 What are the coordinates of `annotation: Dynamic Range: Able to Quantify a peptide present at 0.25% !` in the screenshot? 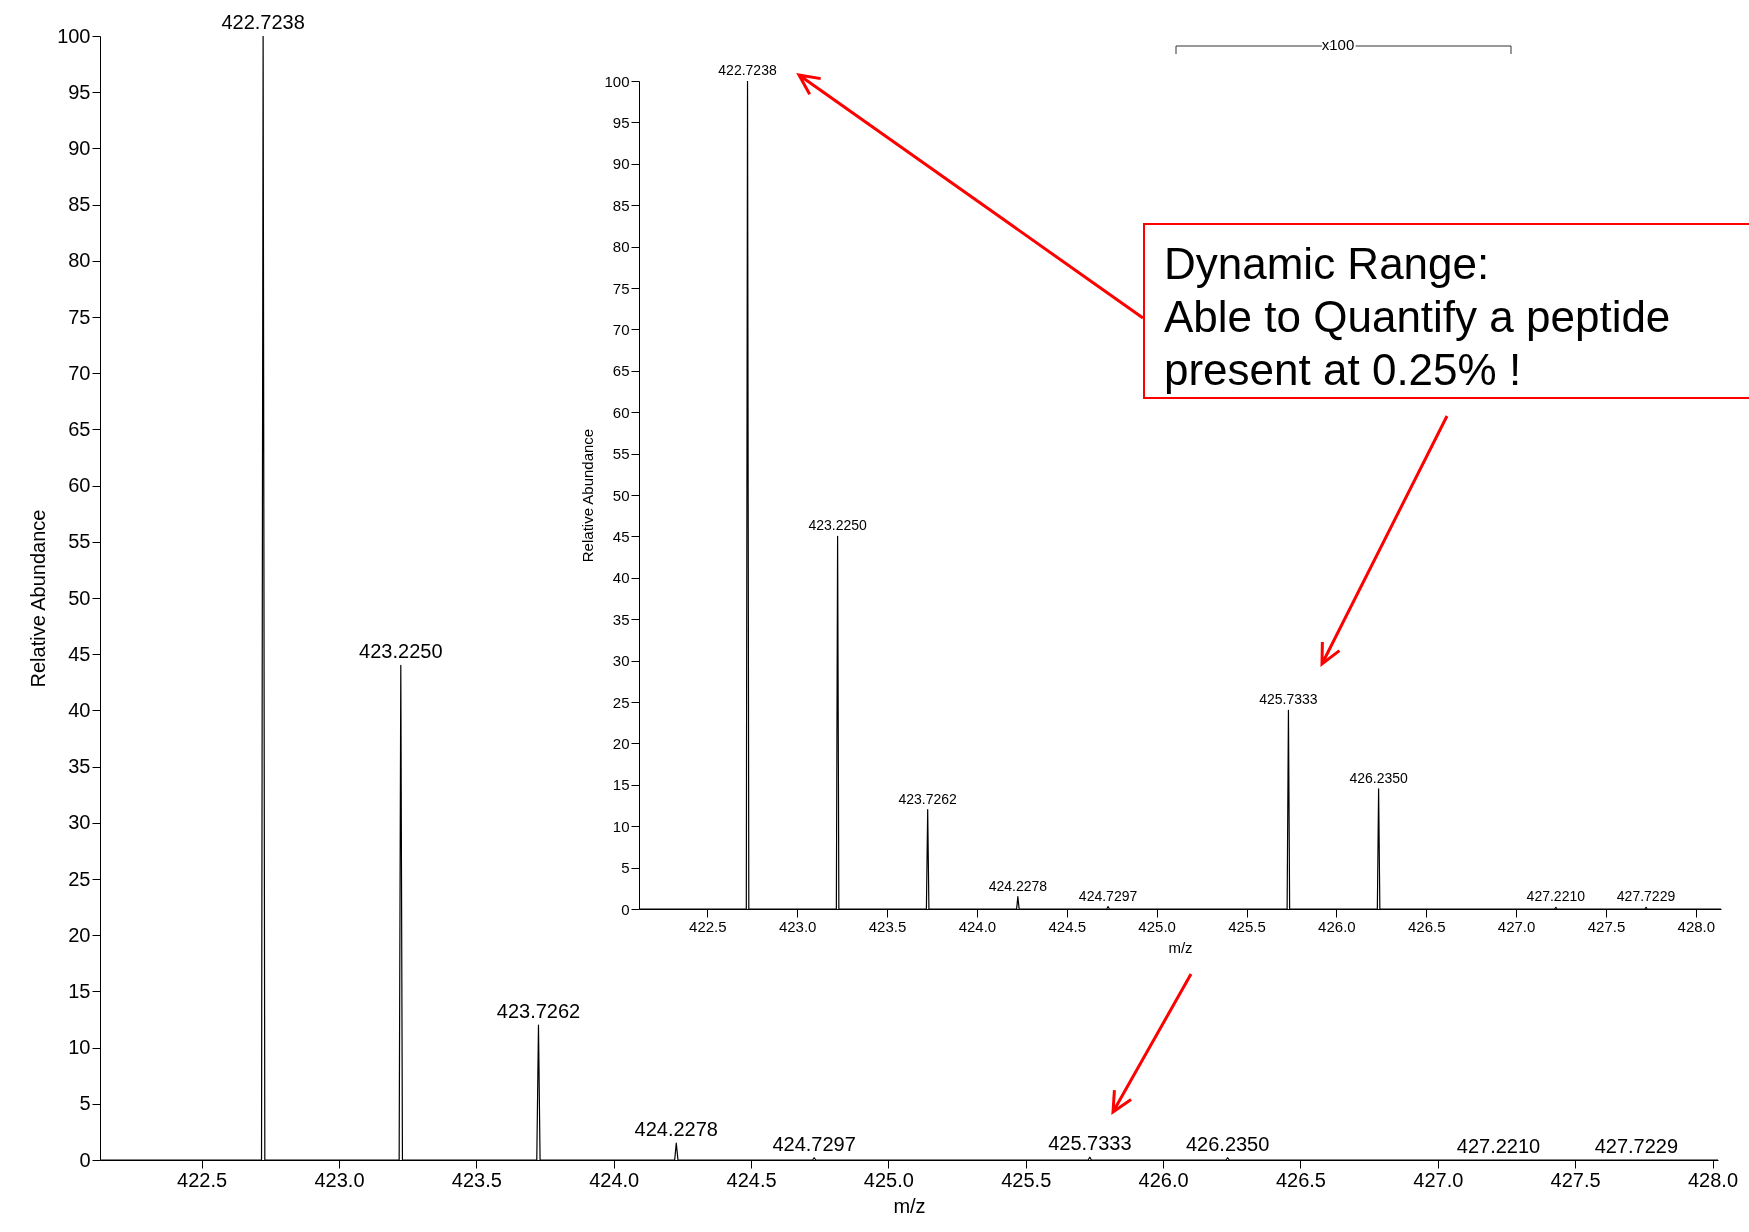 It's located at (1446, 311).